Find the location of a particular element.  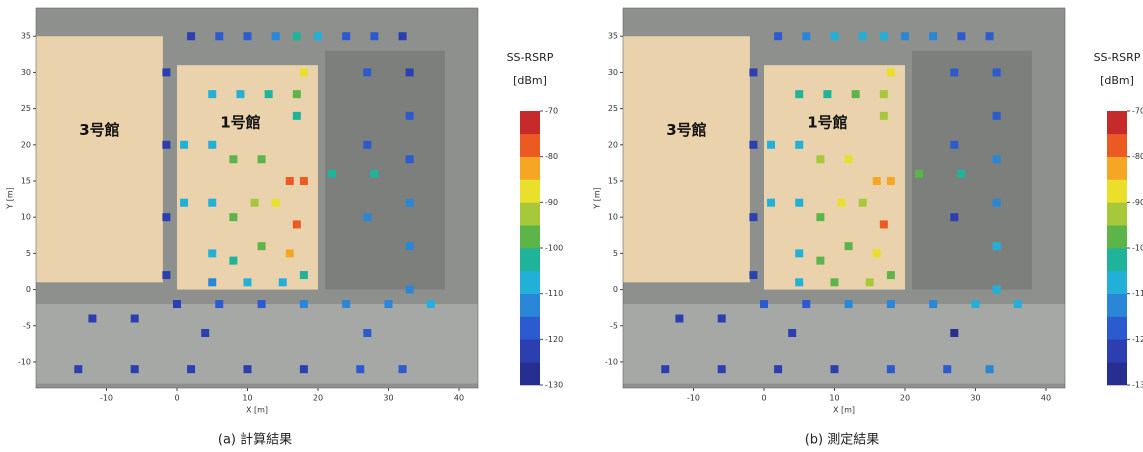

colorbar-tick-label: -100 is located at coordinates (554, 248).